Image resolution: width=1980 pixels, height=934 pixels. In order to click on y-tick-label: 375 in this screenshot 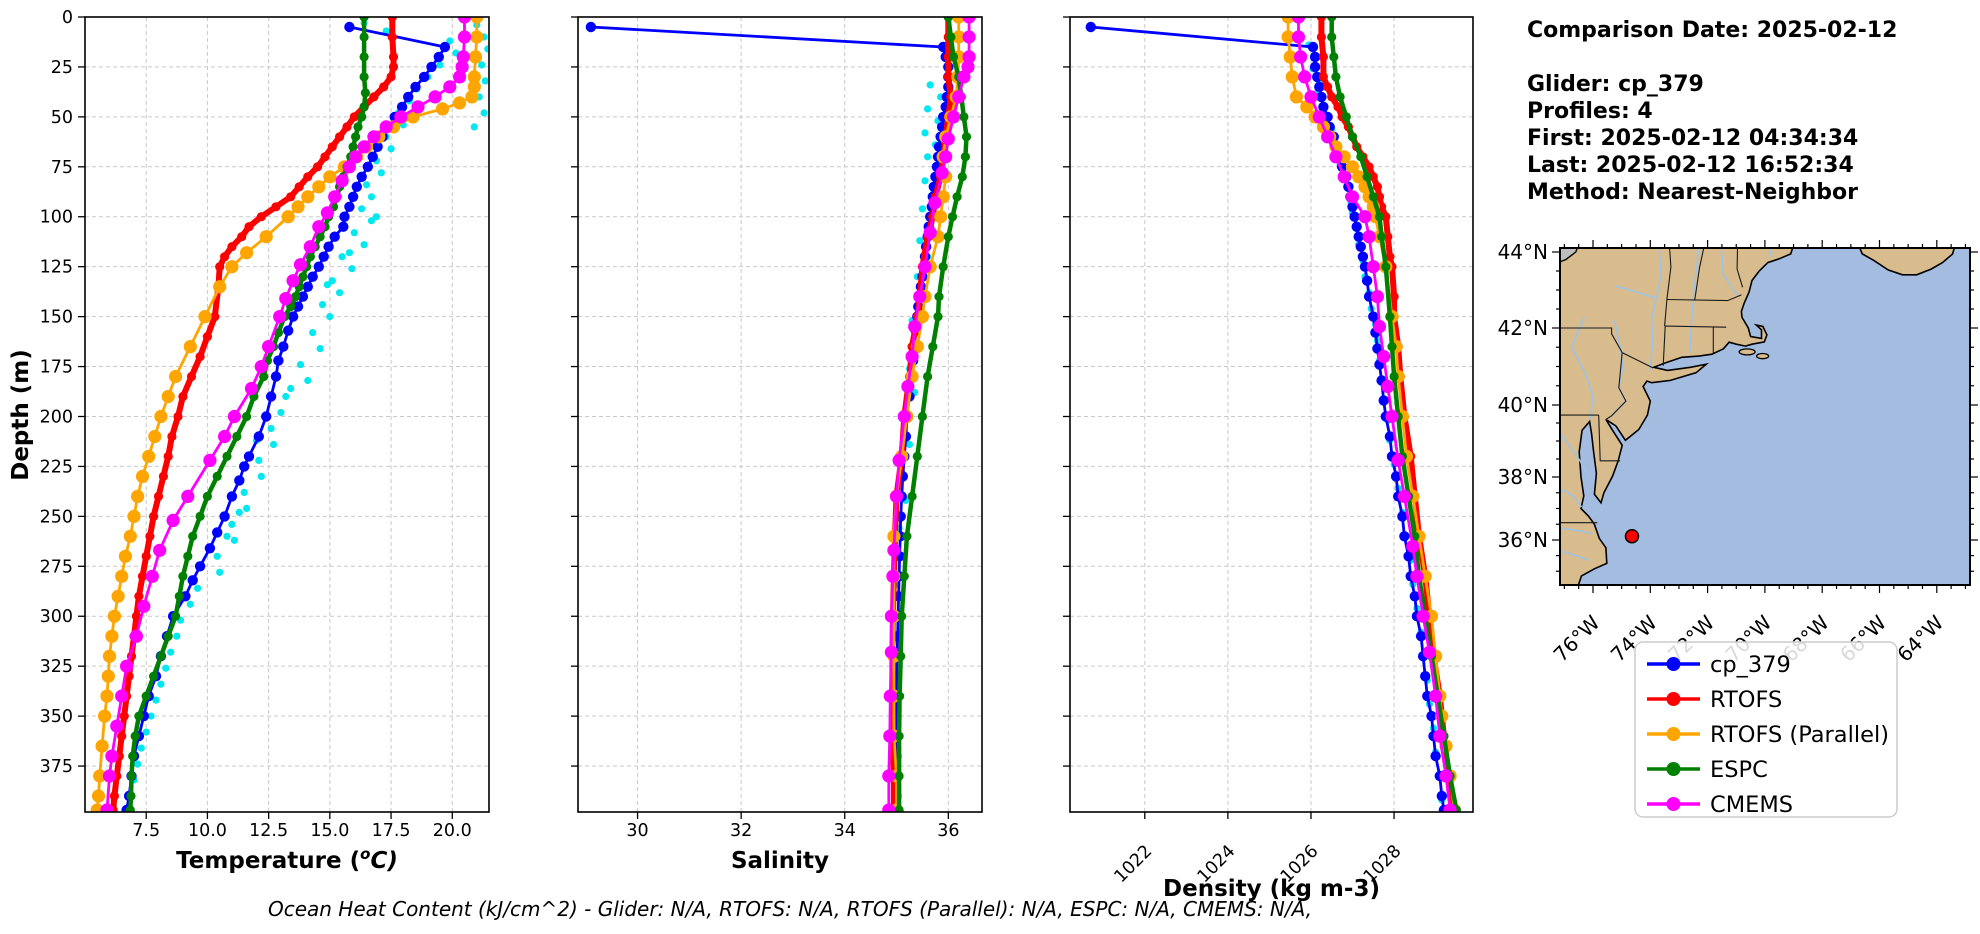, I will do `click(56, 767)`.